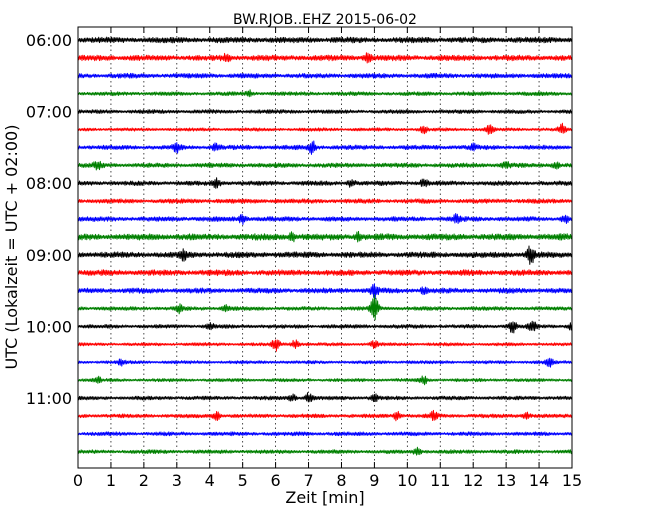  I want to click on x-tick-label: 5, so click(243, 480).